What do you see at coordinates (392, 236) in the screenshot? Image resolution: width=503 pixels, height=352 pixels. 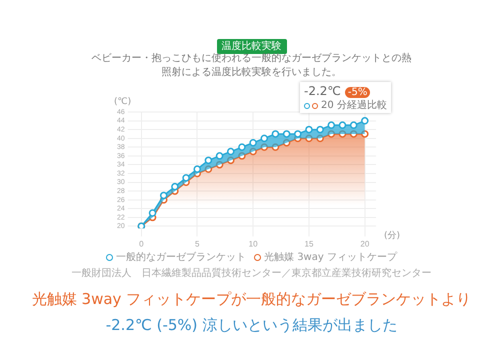 I see `x-axis-title: (分)` at bounding box center [392, 236].